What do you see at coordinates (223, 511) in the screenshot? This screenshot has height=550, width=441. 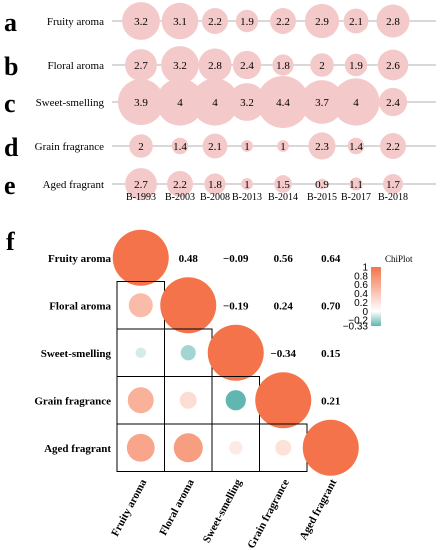 I see `column-label: Sweet-smelling` at bounding box center [223, 511].